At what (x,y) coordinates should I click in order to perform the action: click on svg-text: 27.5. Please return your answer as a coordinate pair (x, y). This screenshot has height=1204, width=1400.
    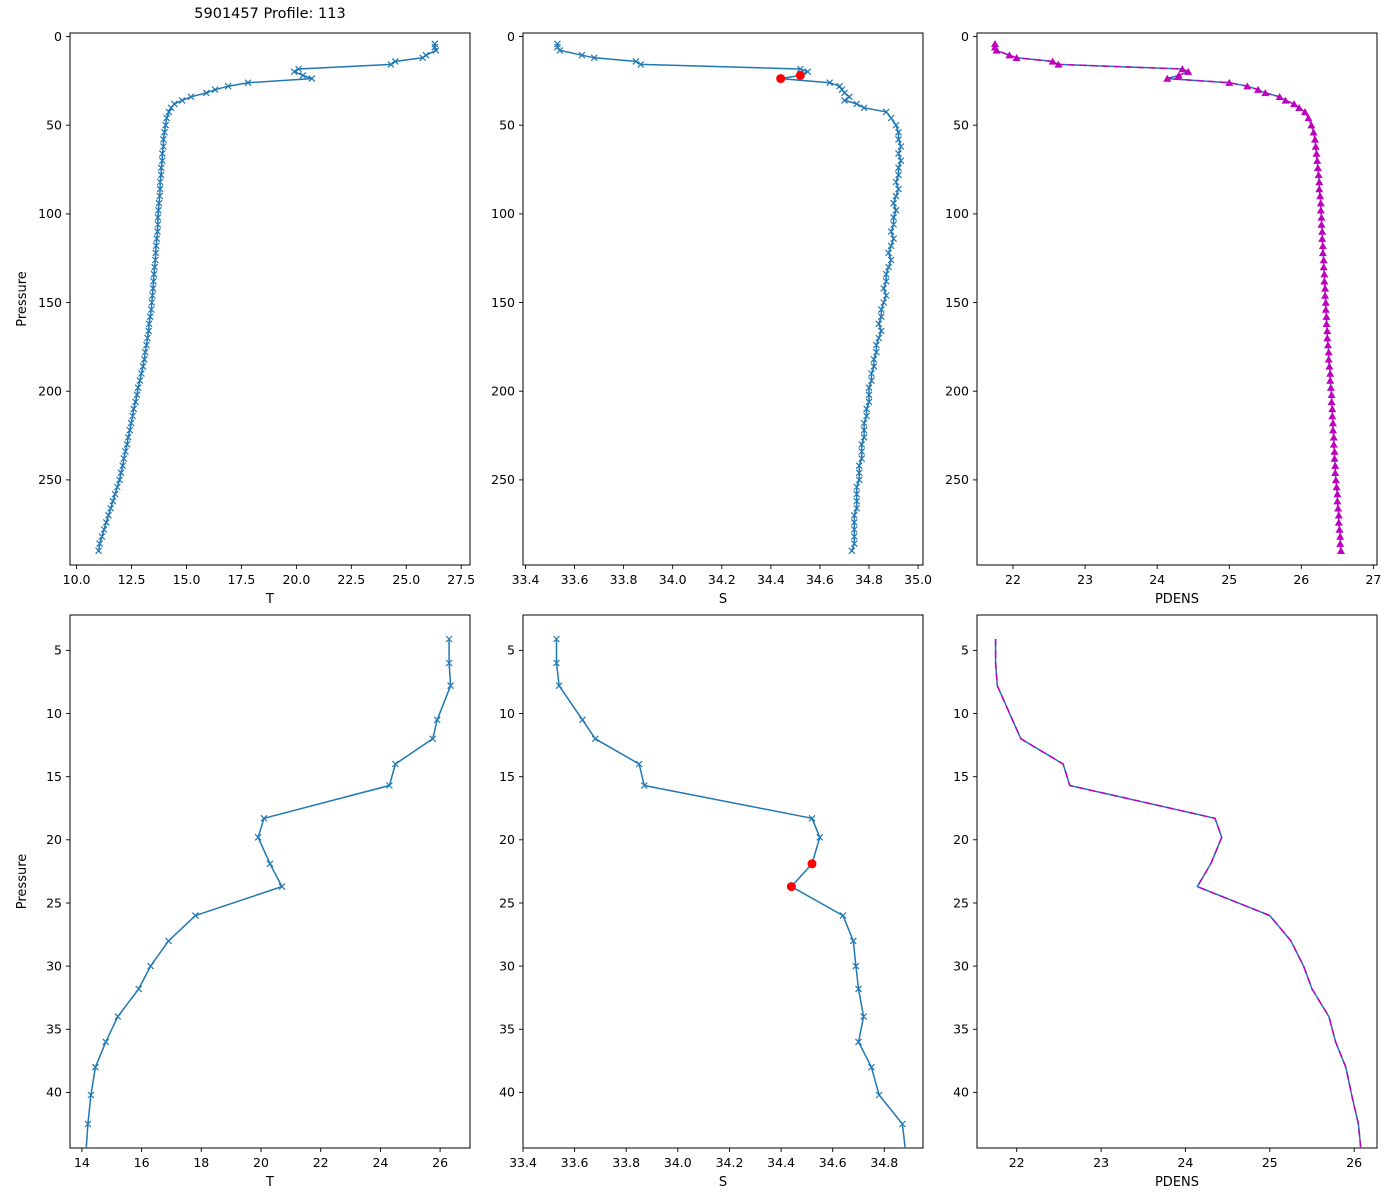
    Looking at the image, I should click on (461, 579).